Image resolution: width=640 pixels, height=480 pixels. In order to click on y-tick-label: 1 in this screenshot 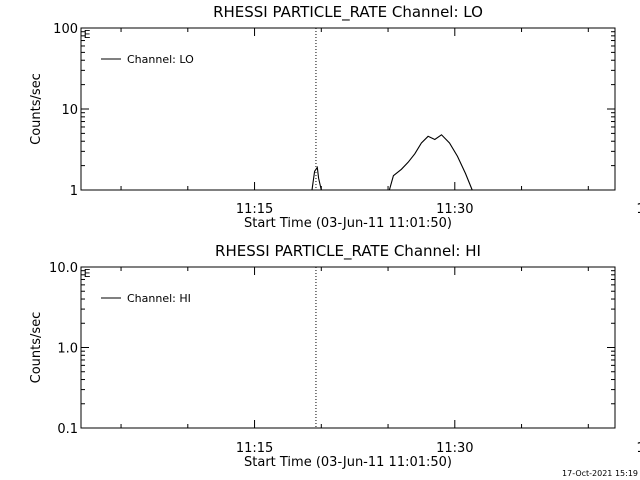, I will do `click(74, 191)`.